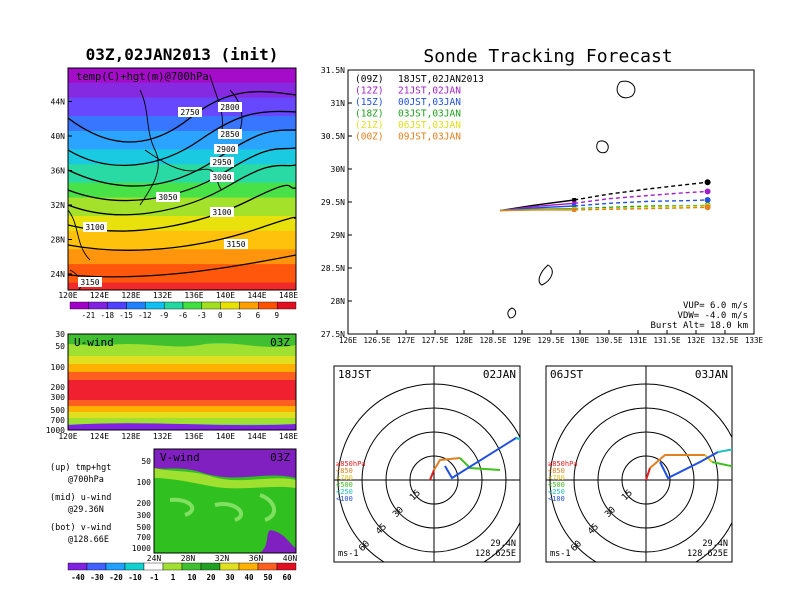 The image size is (792, 612). What do you see at coordinates (377, 340) in the screenshot?
I see `track-lon-tick: 126.5E` at bounding box center [377, 340].